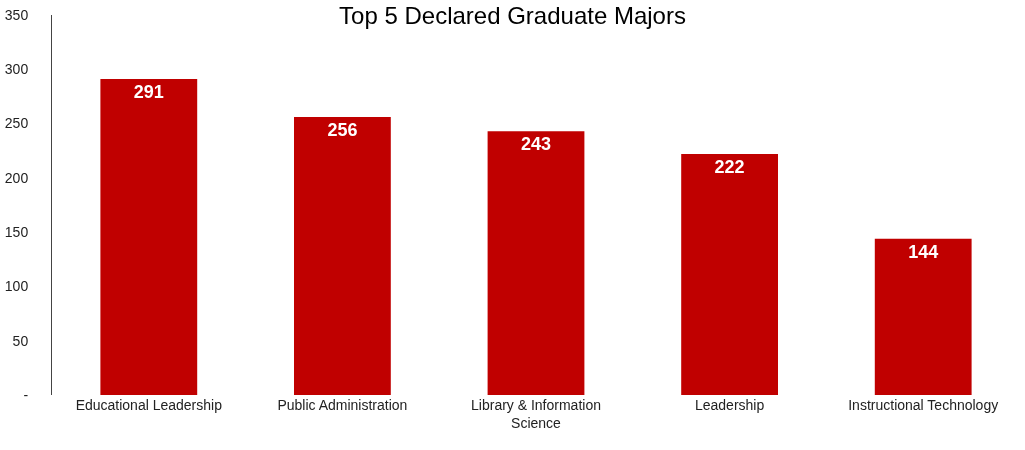 This screenshot has height=450, width=1025. Describe the element at coordinates (536, 144) in the screenshot. I see `data-label: 243` at that location.